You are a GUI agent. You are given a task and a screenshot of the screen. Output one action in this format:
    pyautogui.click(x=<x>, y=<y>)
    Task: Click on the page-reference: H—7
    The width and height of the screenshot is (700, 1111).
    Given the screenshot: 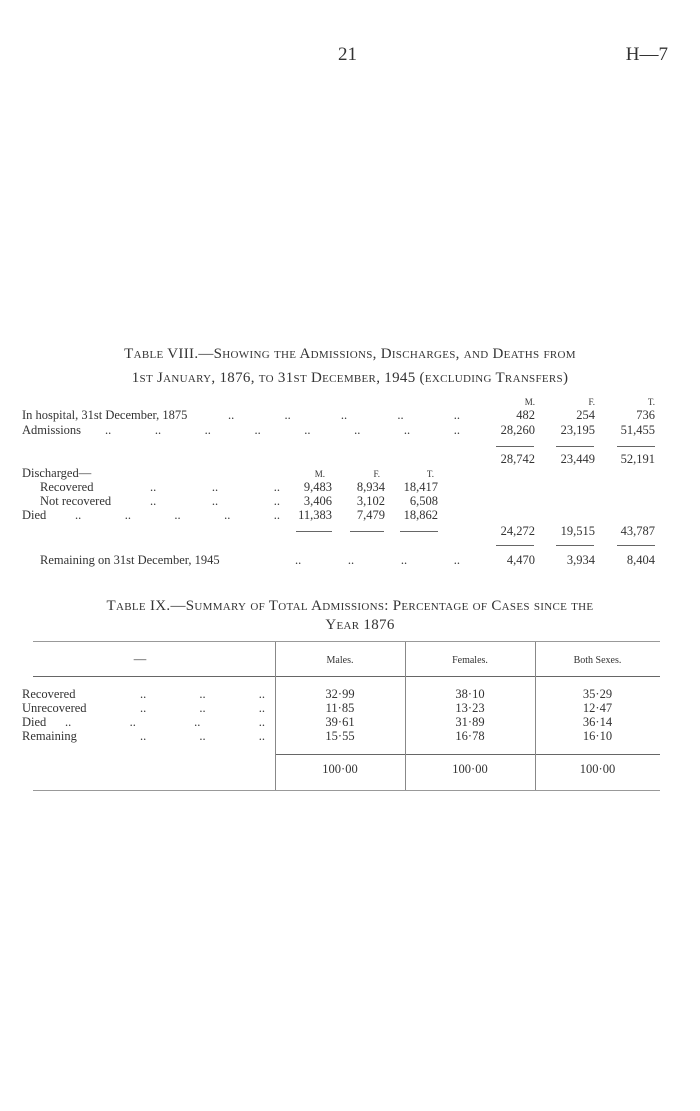 What is the action you would take?
    pyautogui.click(x=646, y=54)
    